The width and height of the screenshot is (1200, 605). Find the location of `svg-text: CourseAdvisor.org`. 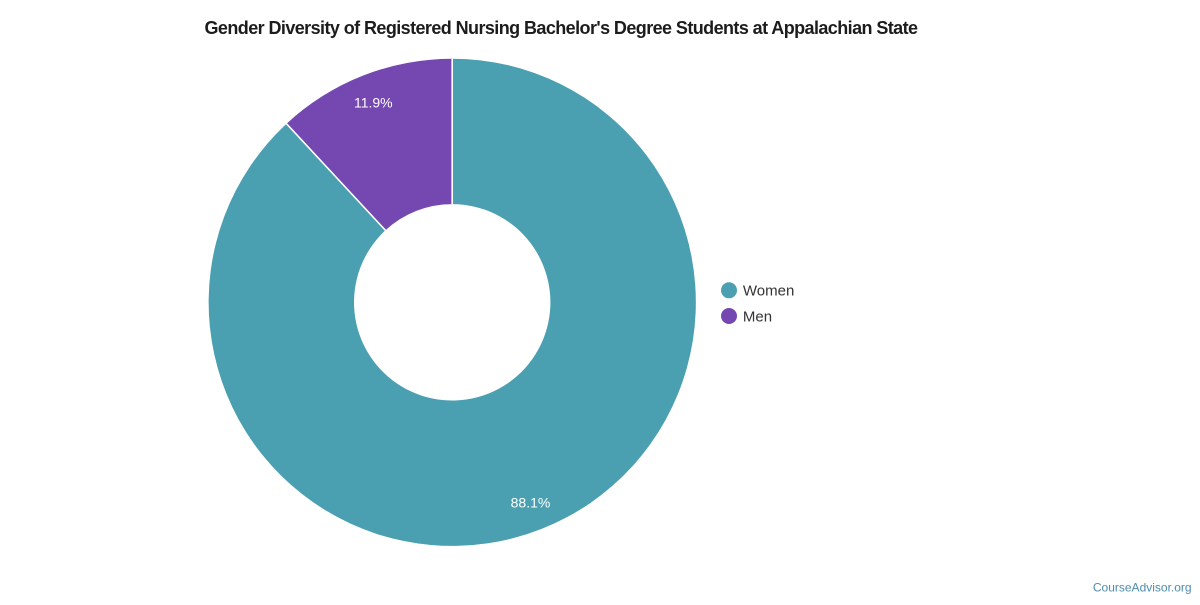

svg-text: CourseAdvisor.org is located at coordinates (1142, 588).